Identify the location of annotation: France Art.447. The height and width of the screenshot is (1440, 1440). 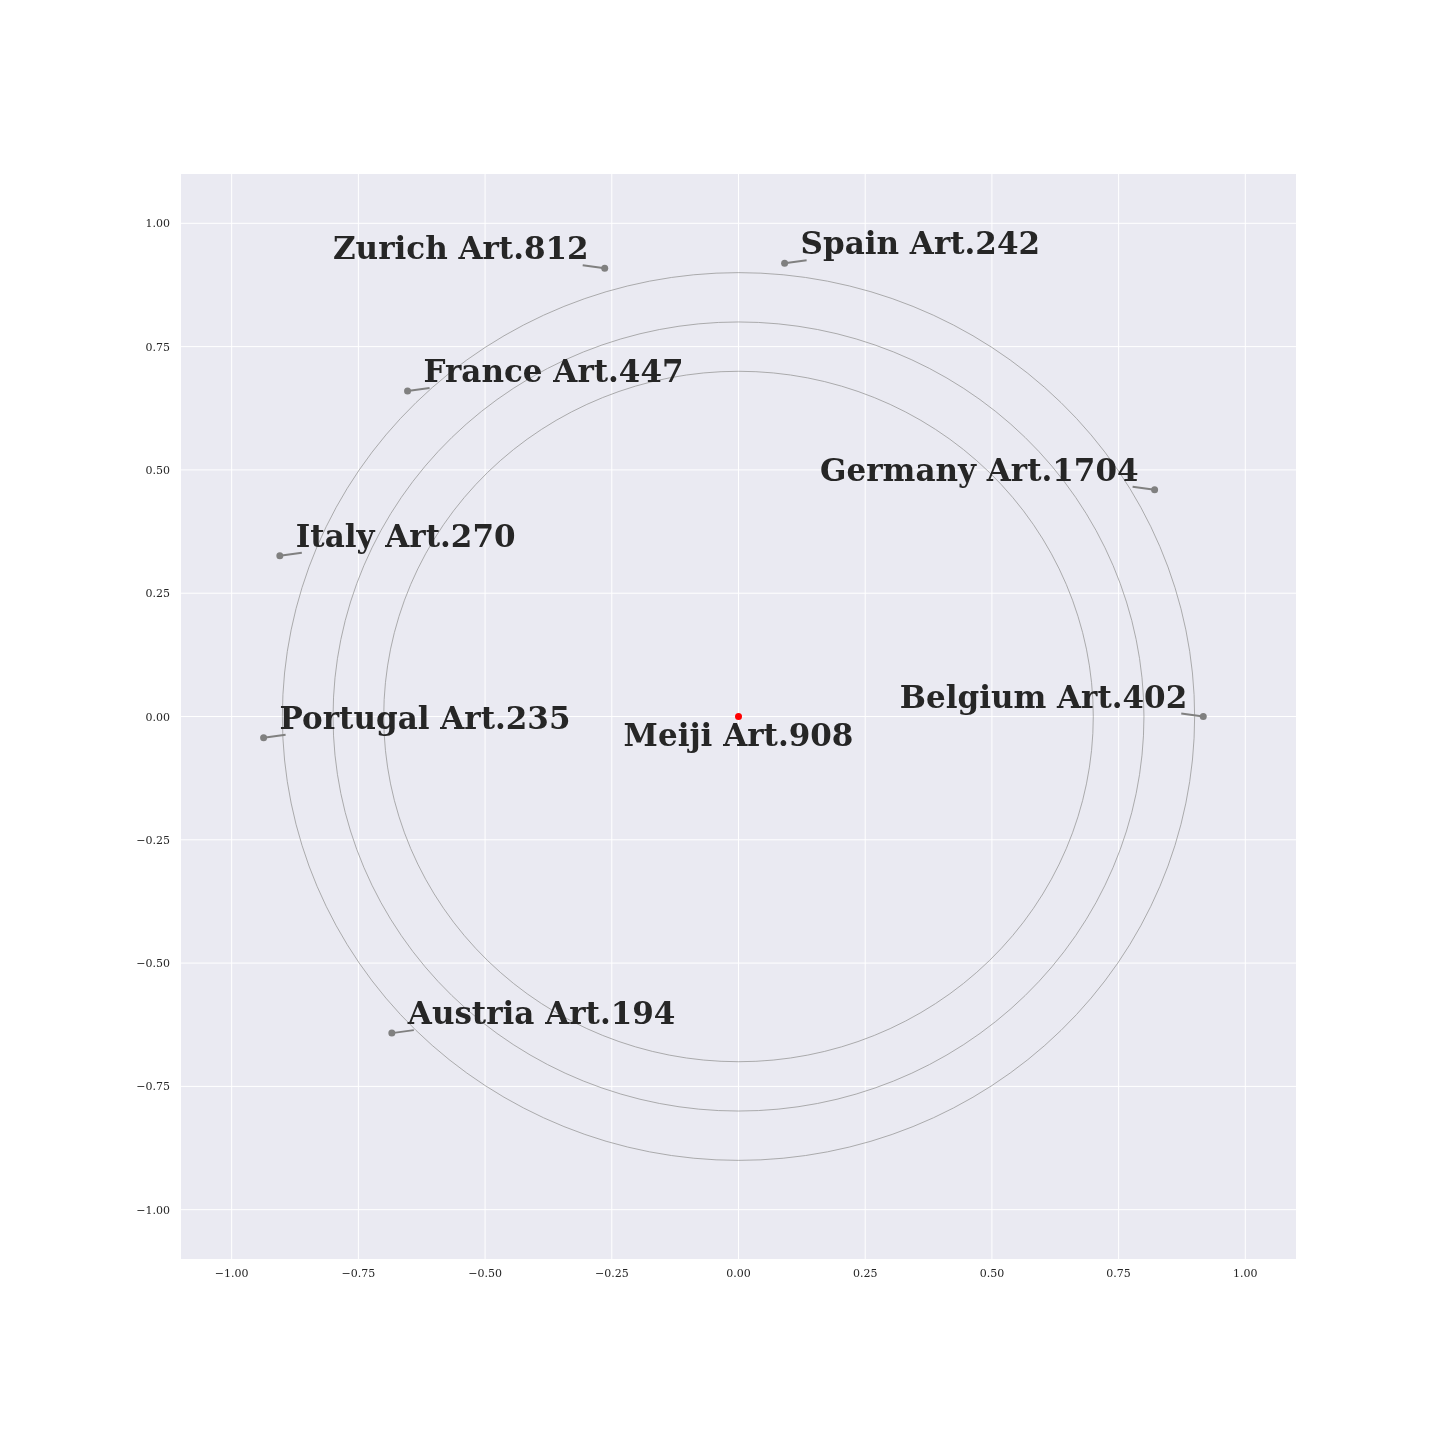
(553, 371).